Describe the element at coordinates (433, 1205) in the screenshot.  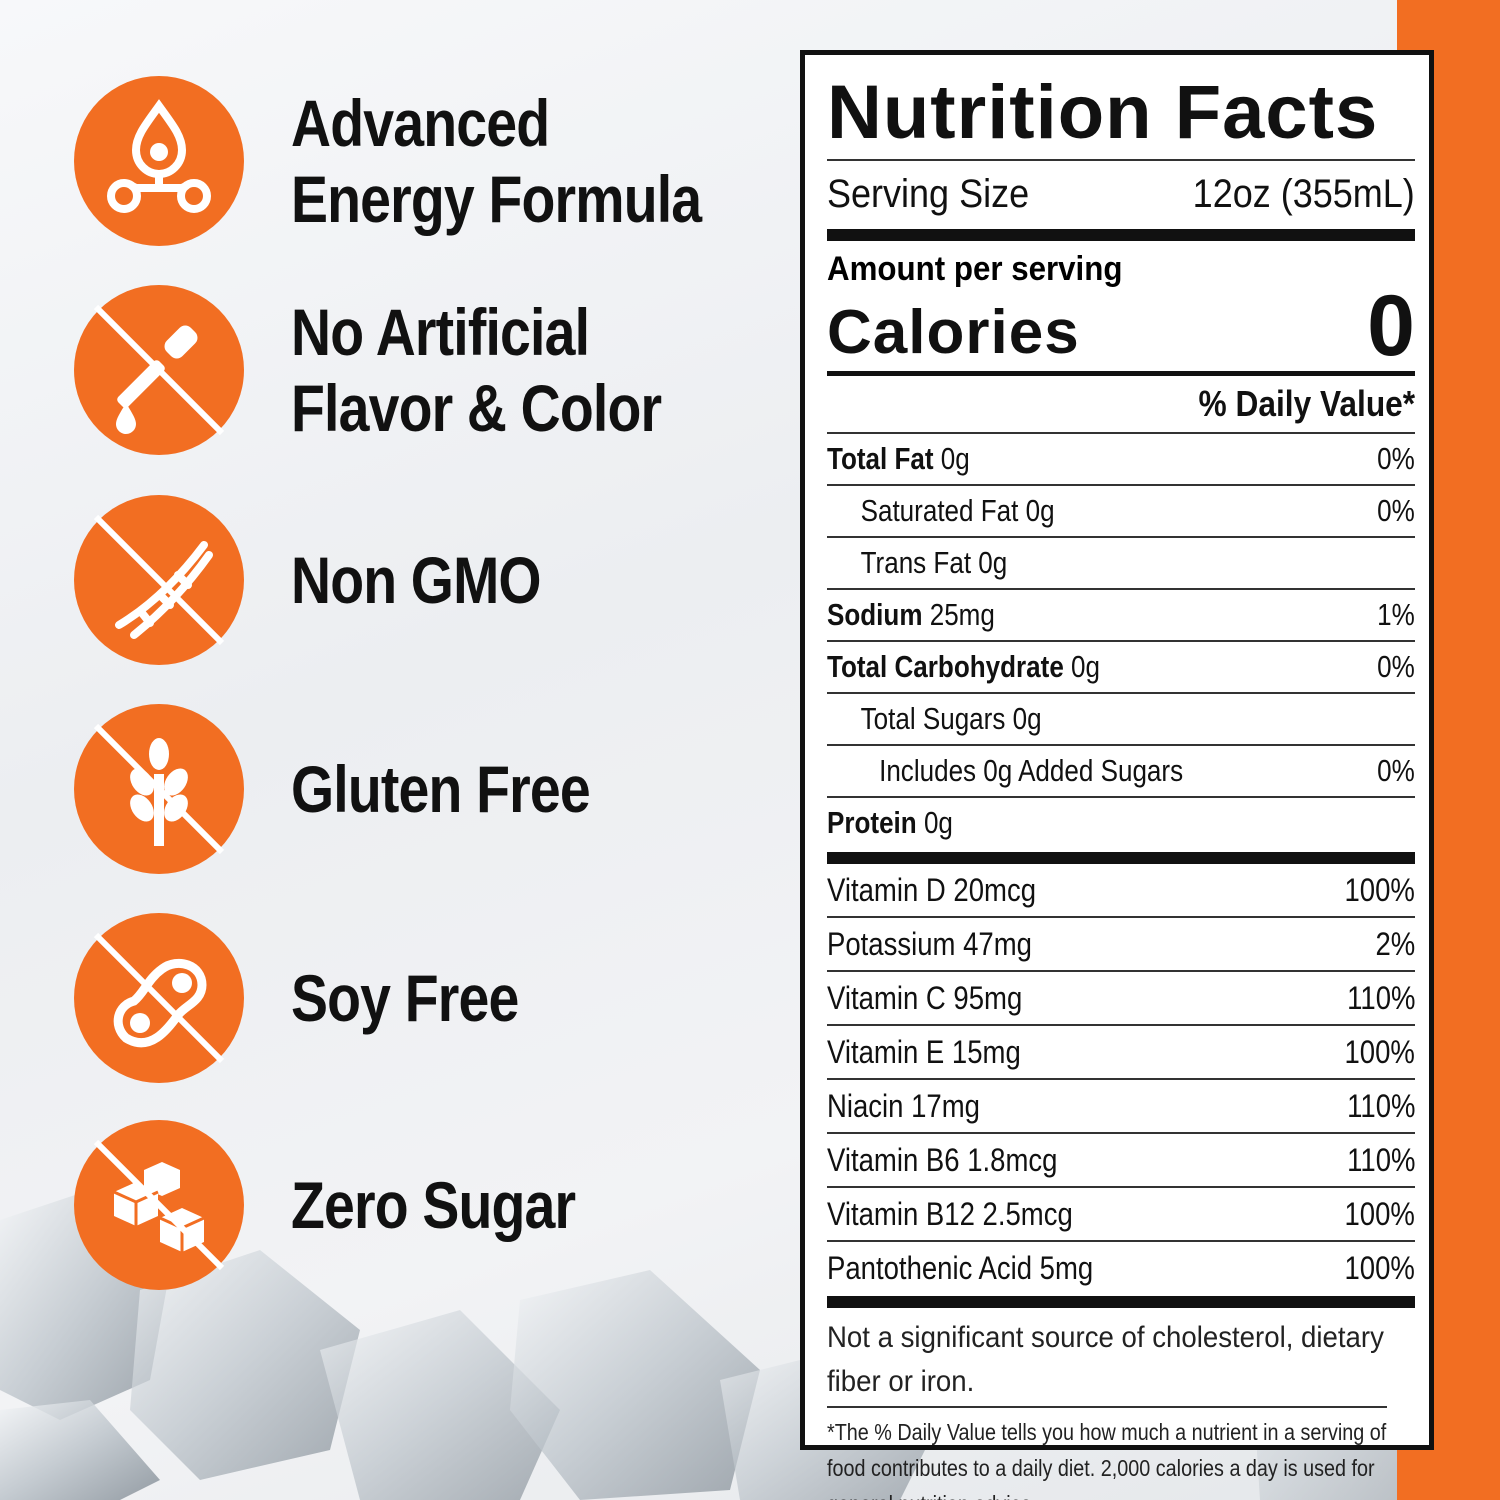
I see `feature-line: Zero Sugar` at that location.